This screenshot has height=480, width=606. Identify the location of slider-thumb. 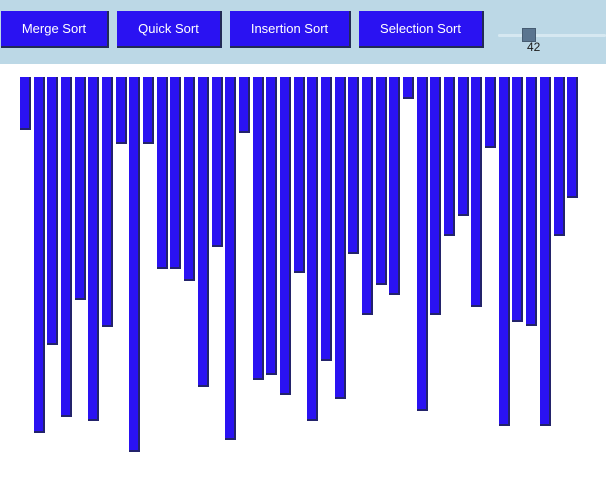
(529, 35).